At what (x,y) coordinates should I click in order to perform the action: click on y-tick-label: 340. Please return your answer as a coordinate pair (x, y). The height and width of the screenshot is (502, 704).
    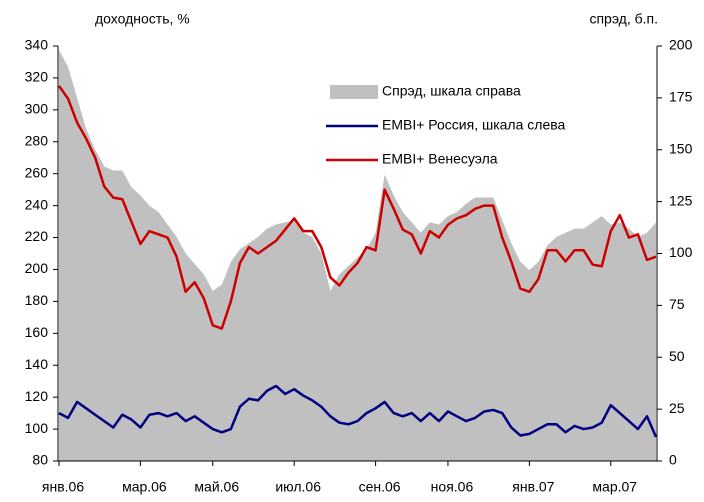
    Looking at the image, I should click on (37, 45).